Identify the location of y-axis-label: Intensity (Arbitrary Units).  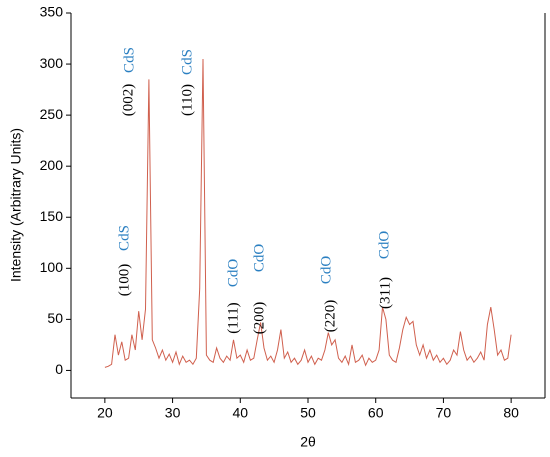
(16, 205).